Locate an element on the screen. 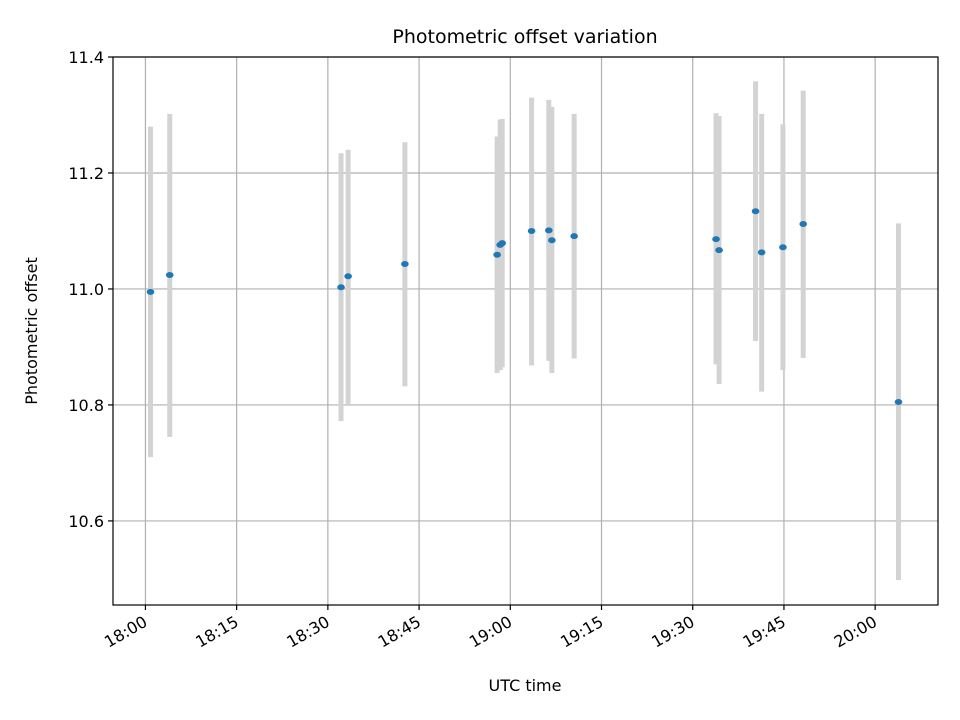  y-axis-label: Photometric offset is located at coordinates (31, 331).